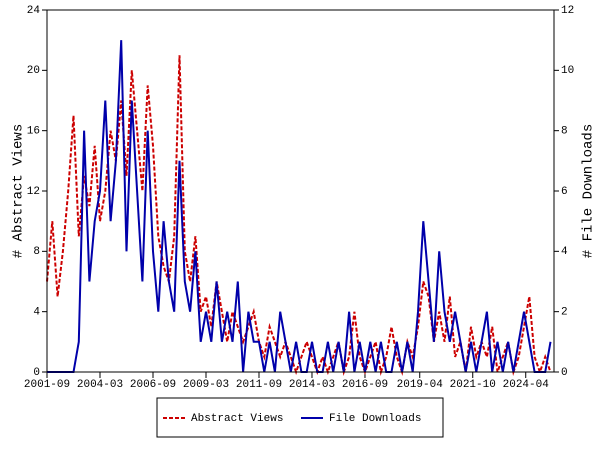  I want to click on y2-tick-label: 0, so click(564, 373).